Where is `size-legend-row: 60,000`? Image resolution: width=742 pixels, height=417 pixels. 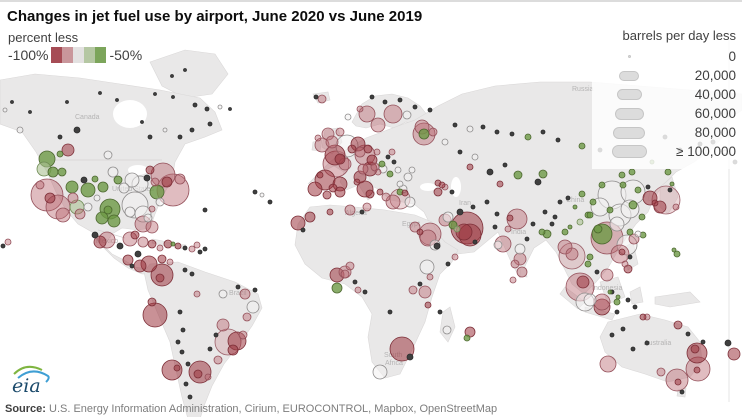 size-legend-row: 60,000 is located at coordinates (666, 113).